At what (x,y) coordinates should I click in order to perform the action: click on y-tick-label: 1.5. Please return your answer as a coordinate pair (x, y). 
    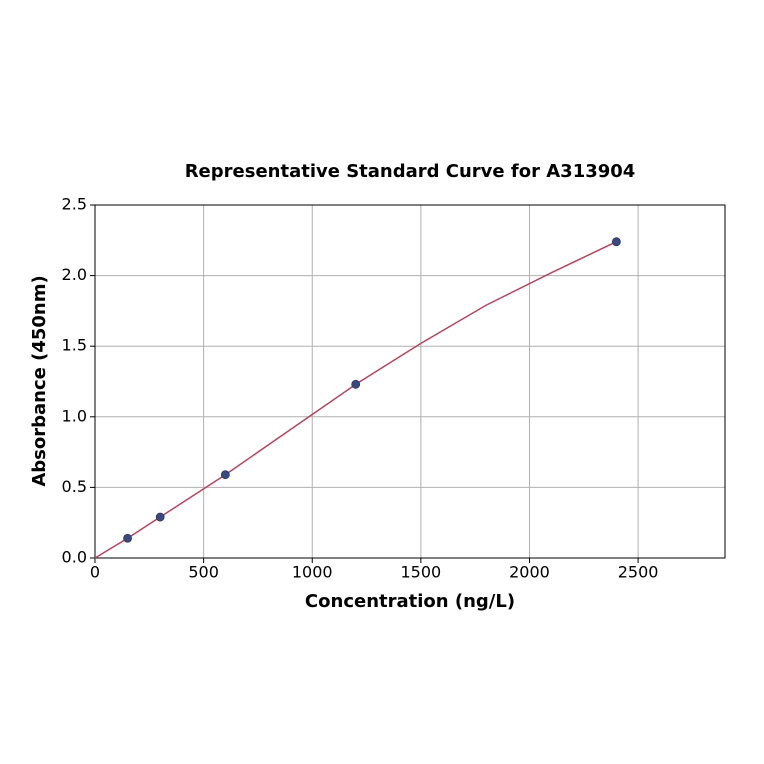
    Looking at the image, I should click on (74, 345).